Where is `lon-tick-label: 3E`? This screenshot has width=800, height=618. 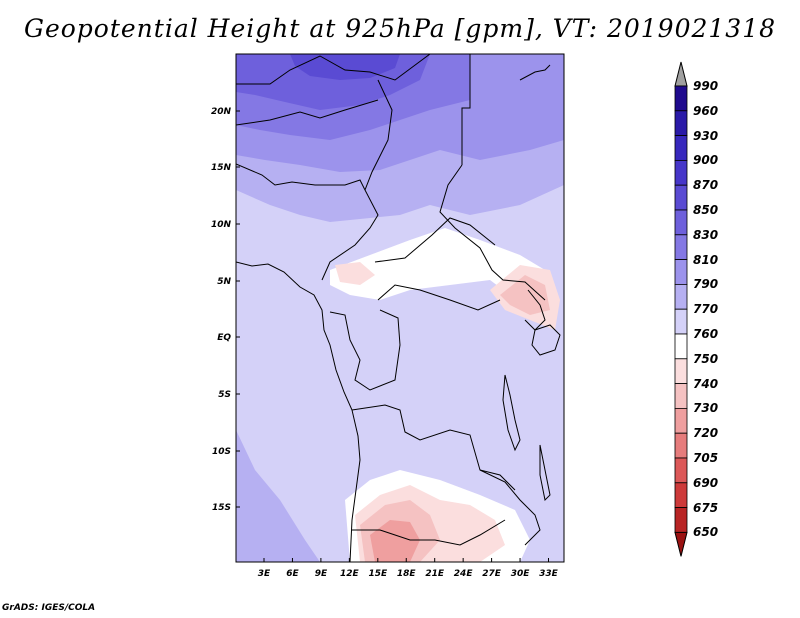
lon-tick-label: 3E is located at coordinates (264, 574).